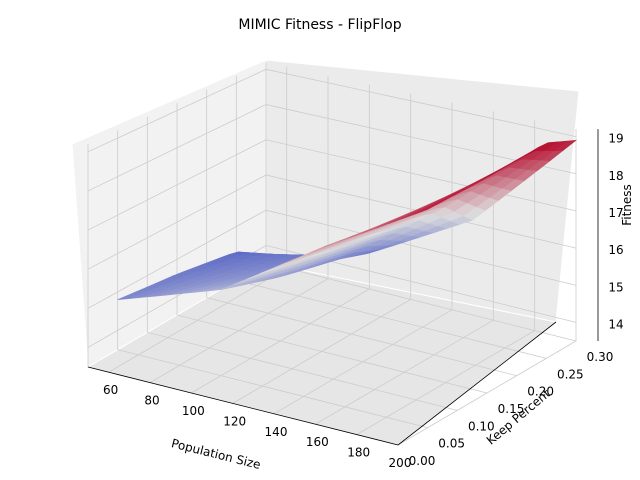 This screenshot has width=640, height=480. I want to click on y-tick-label: 0.05, so click(451, 444).